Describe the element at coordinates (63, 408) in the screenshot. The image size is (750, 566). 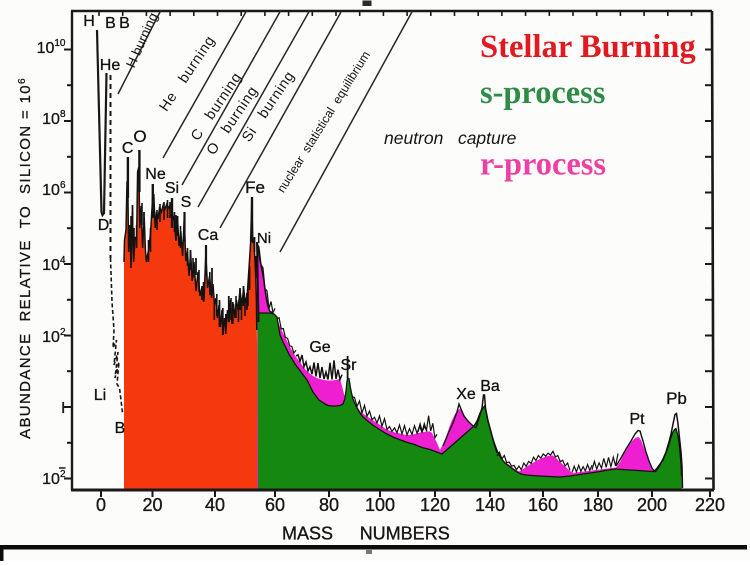
I see `svg-text: I` at that location.